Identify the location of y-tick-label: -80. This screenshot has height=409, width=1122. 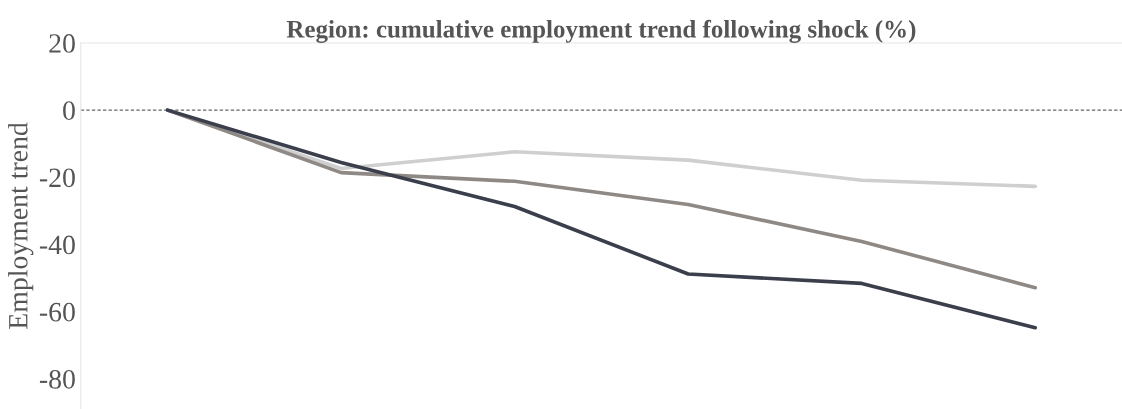
(57, 379).